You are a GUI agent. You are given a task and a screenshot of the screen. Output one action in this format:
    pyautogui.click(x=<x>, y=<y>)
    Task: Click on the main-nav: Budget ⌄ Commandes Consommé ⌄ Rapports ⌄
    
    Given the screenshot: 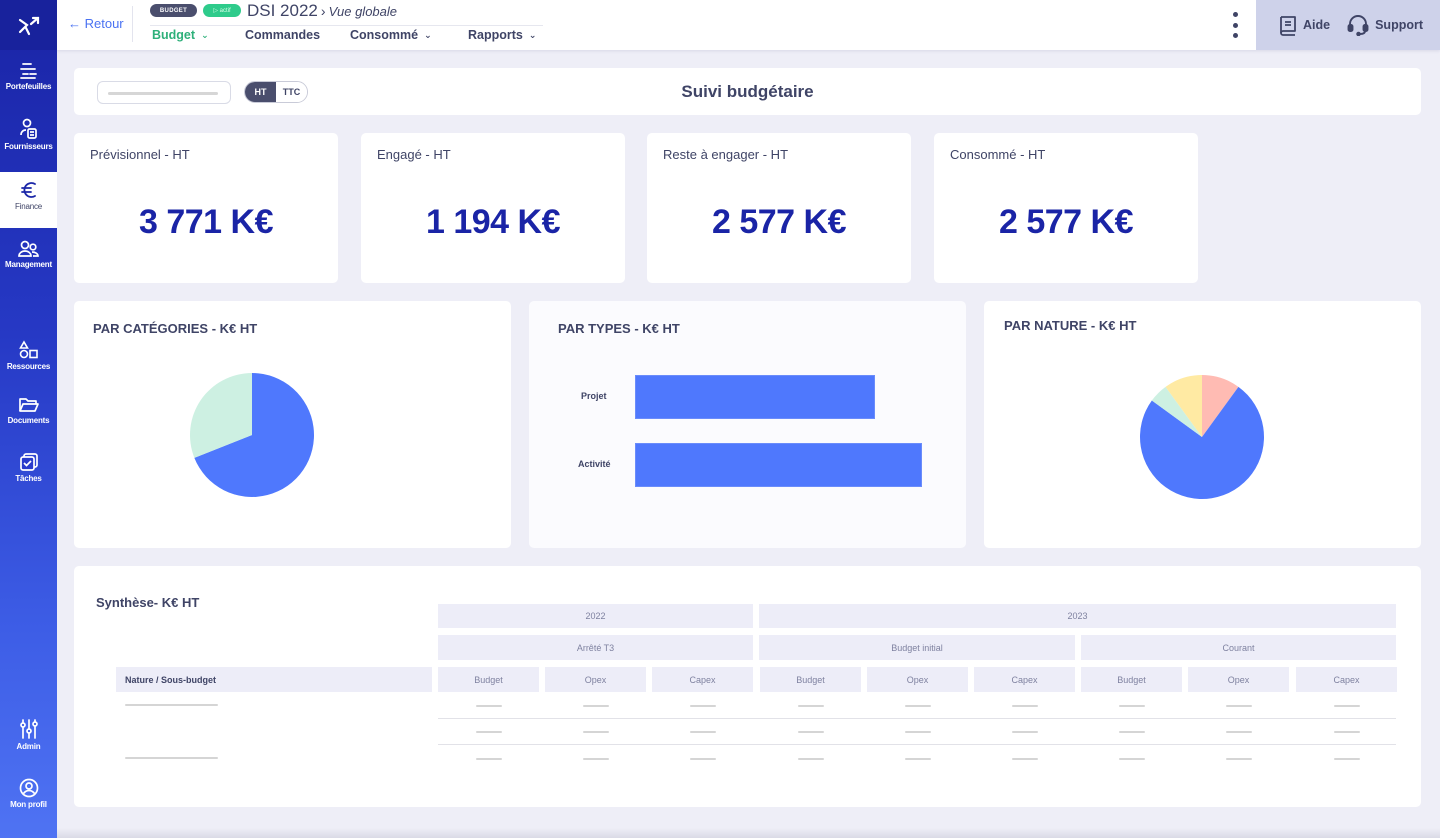 What is the action you would take?
    pyautogui.click(x=344, y=35)
    